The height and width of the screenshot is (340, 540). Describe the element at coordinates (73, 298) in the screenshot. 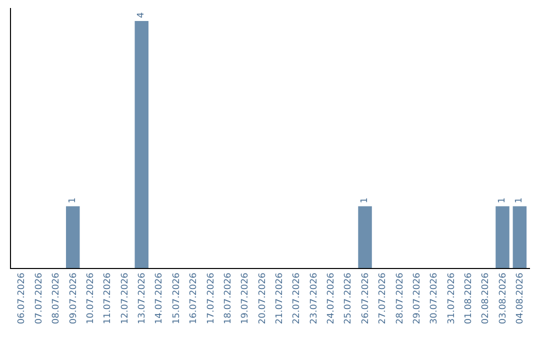

I see `x-tick-label: 09.07.2026` at that location.